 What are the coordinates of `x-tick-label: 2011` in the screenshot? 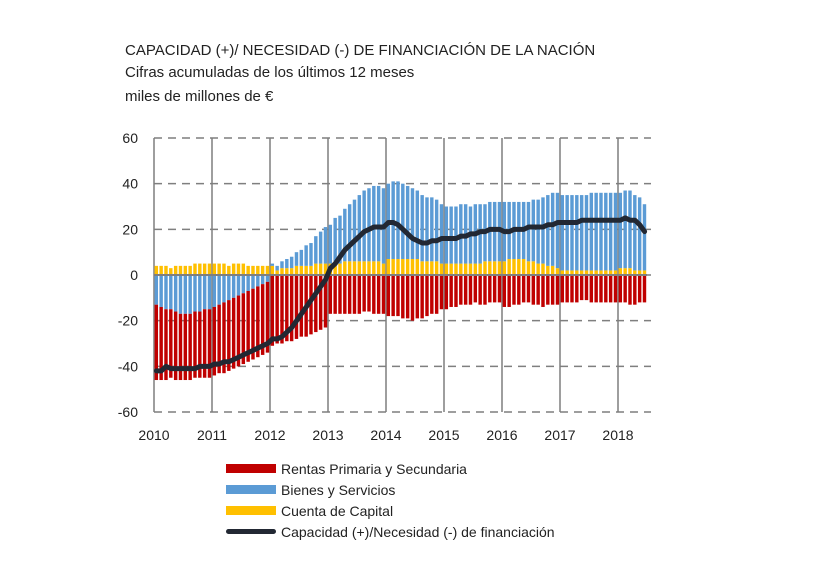 It's located at (212, 435).